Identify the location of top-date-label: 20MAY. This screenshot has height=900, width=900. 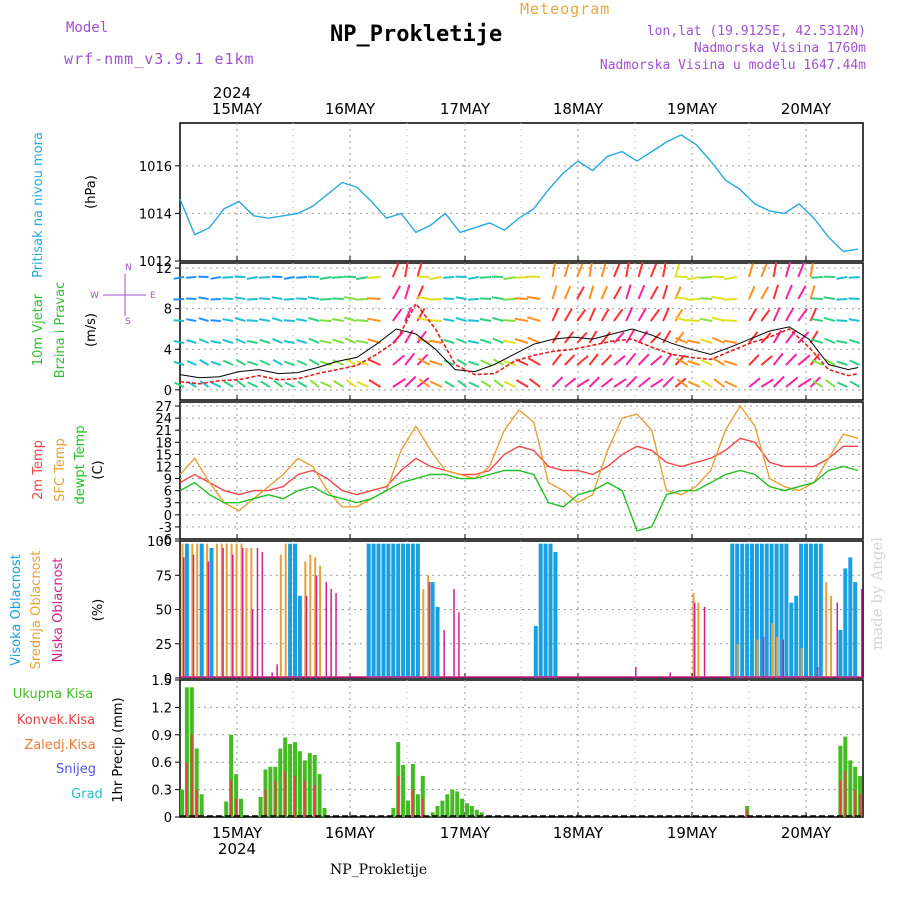
(806, 109).